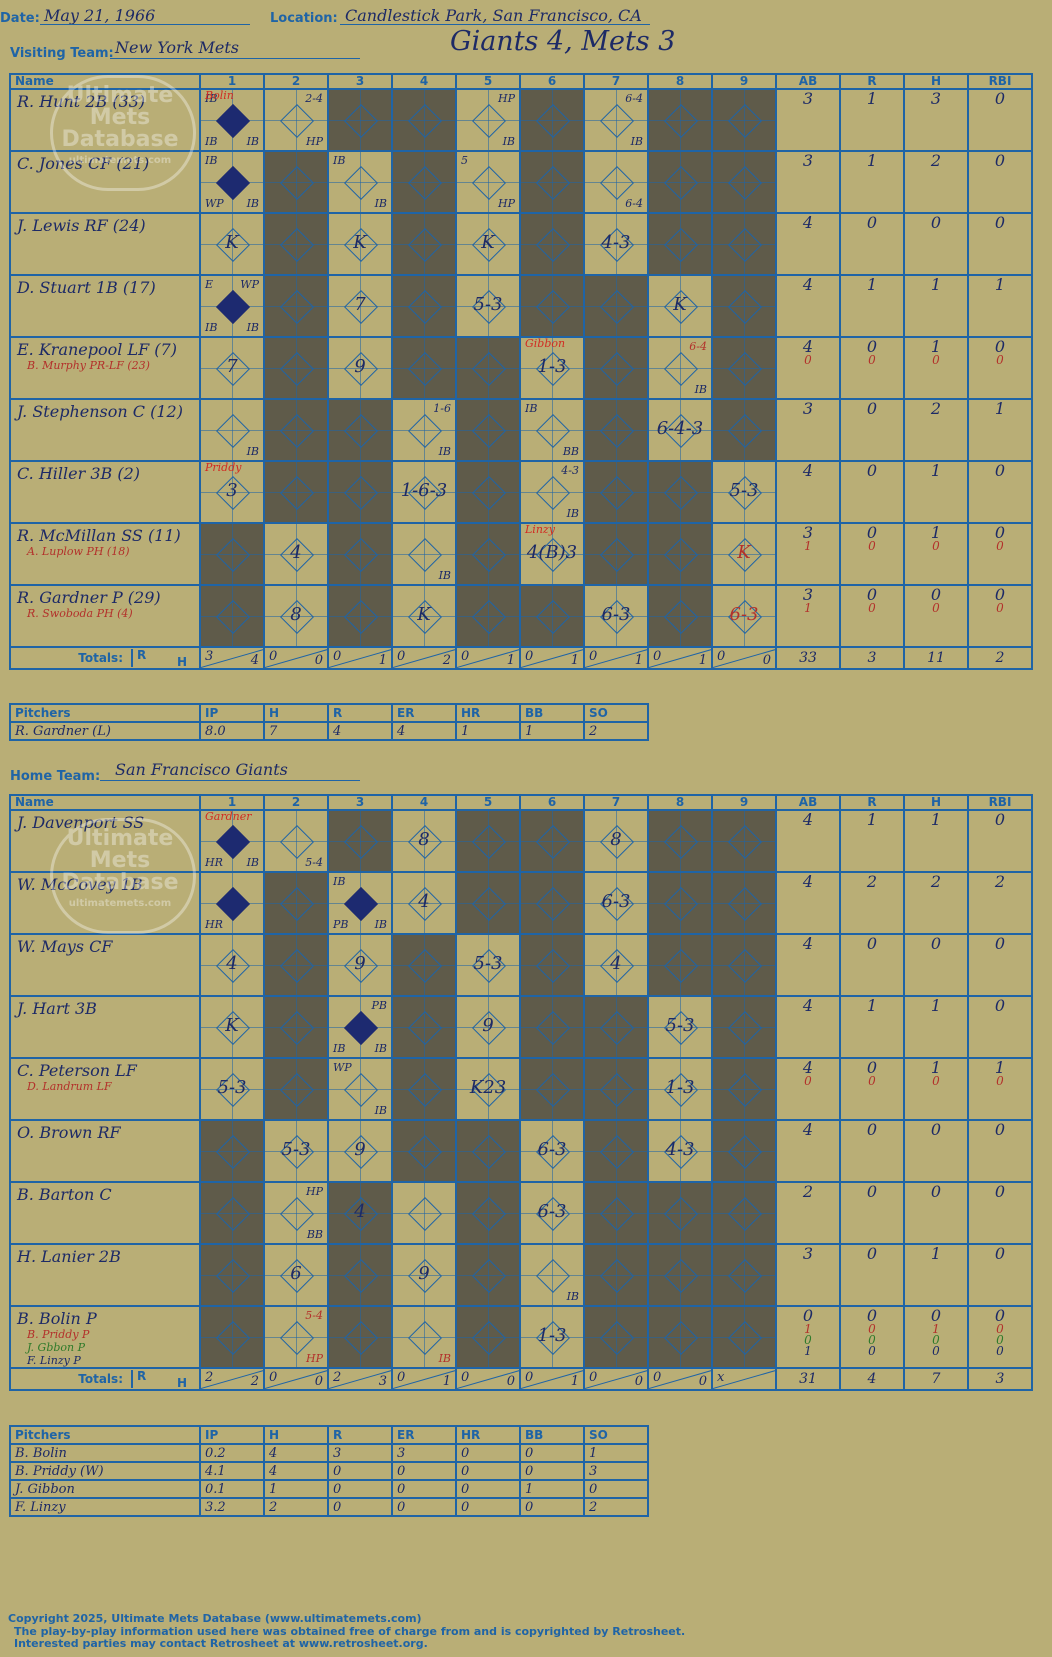 This screenshot has width=1052, height=1657. What do you see at coordinates (69, 1086) in the screenshot?
I see `substitute-name: D. Landrum LF` at bounding box center [69, 1086].